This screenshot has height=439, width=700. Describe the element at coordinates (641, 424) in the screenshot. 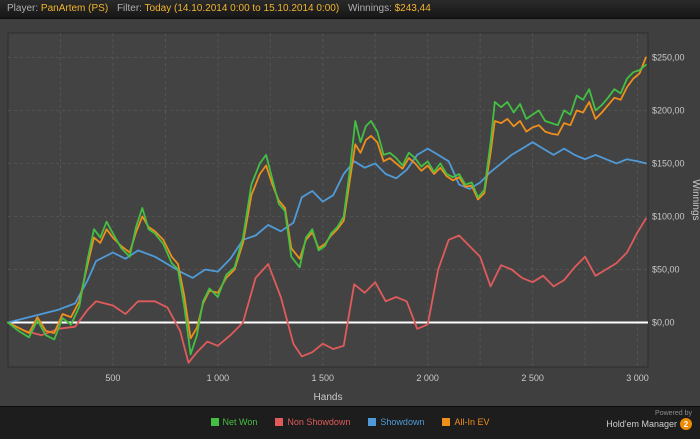

I see `brand-text: Hold'em Manager` at that location.